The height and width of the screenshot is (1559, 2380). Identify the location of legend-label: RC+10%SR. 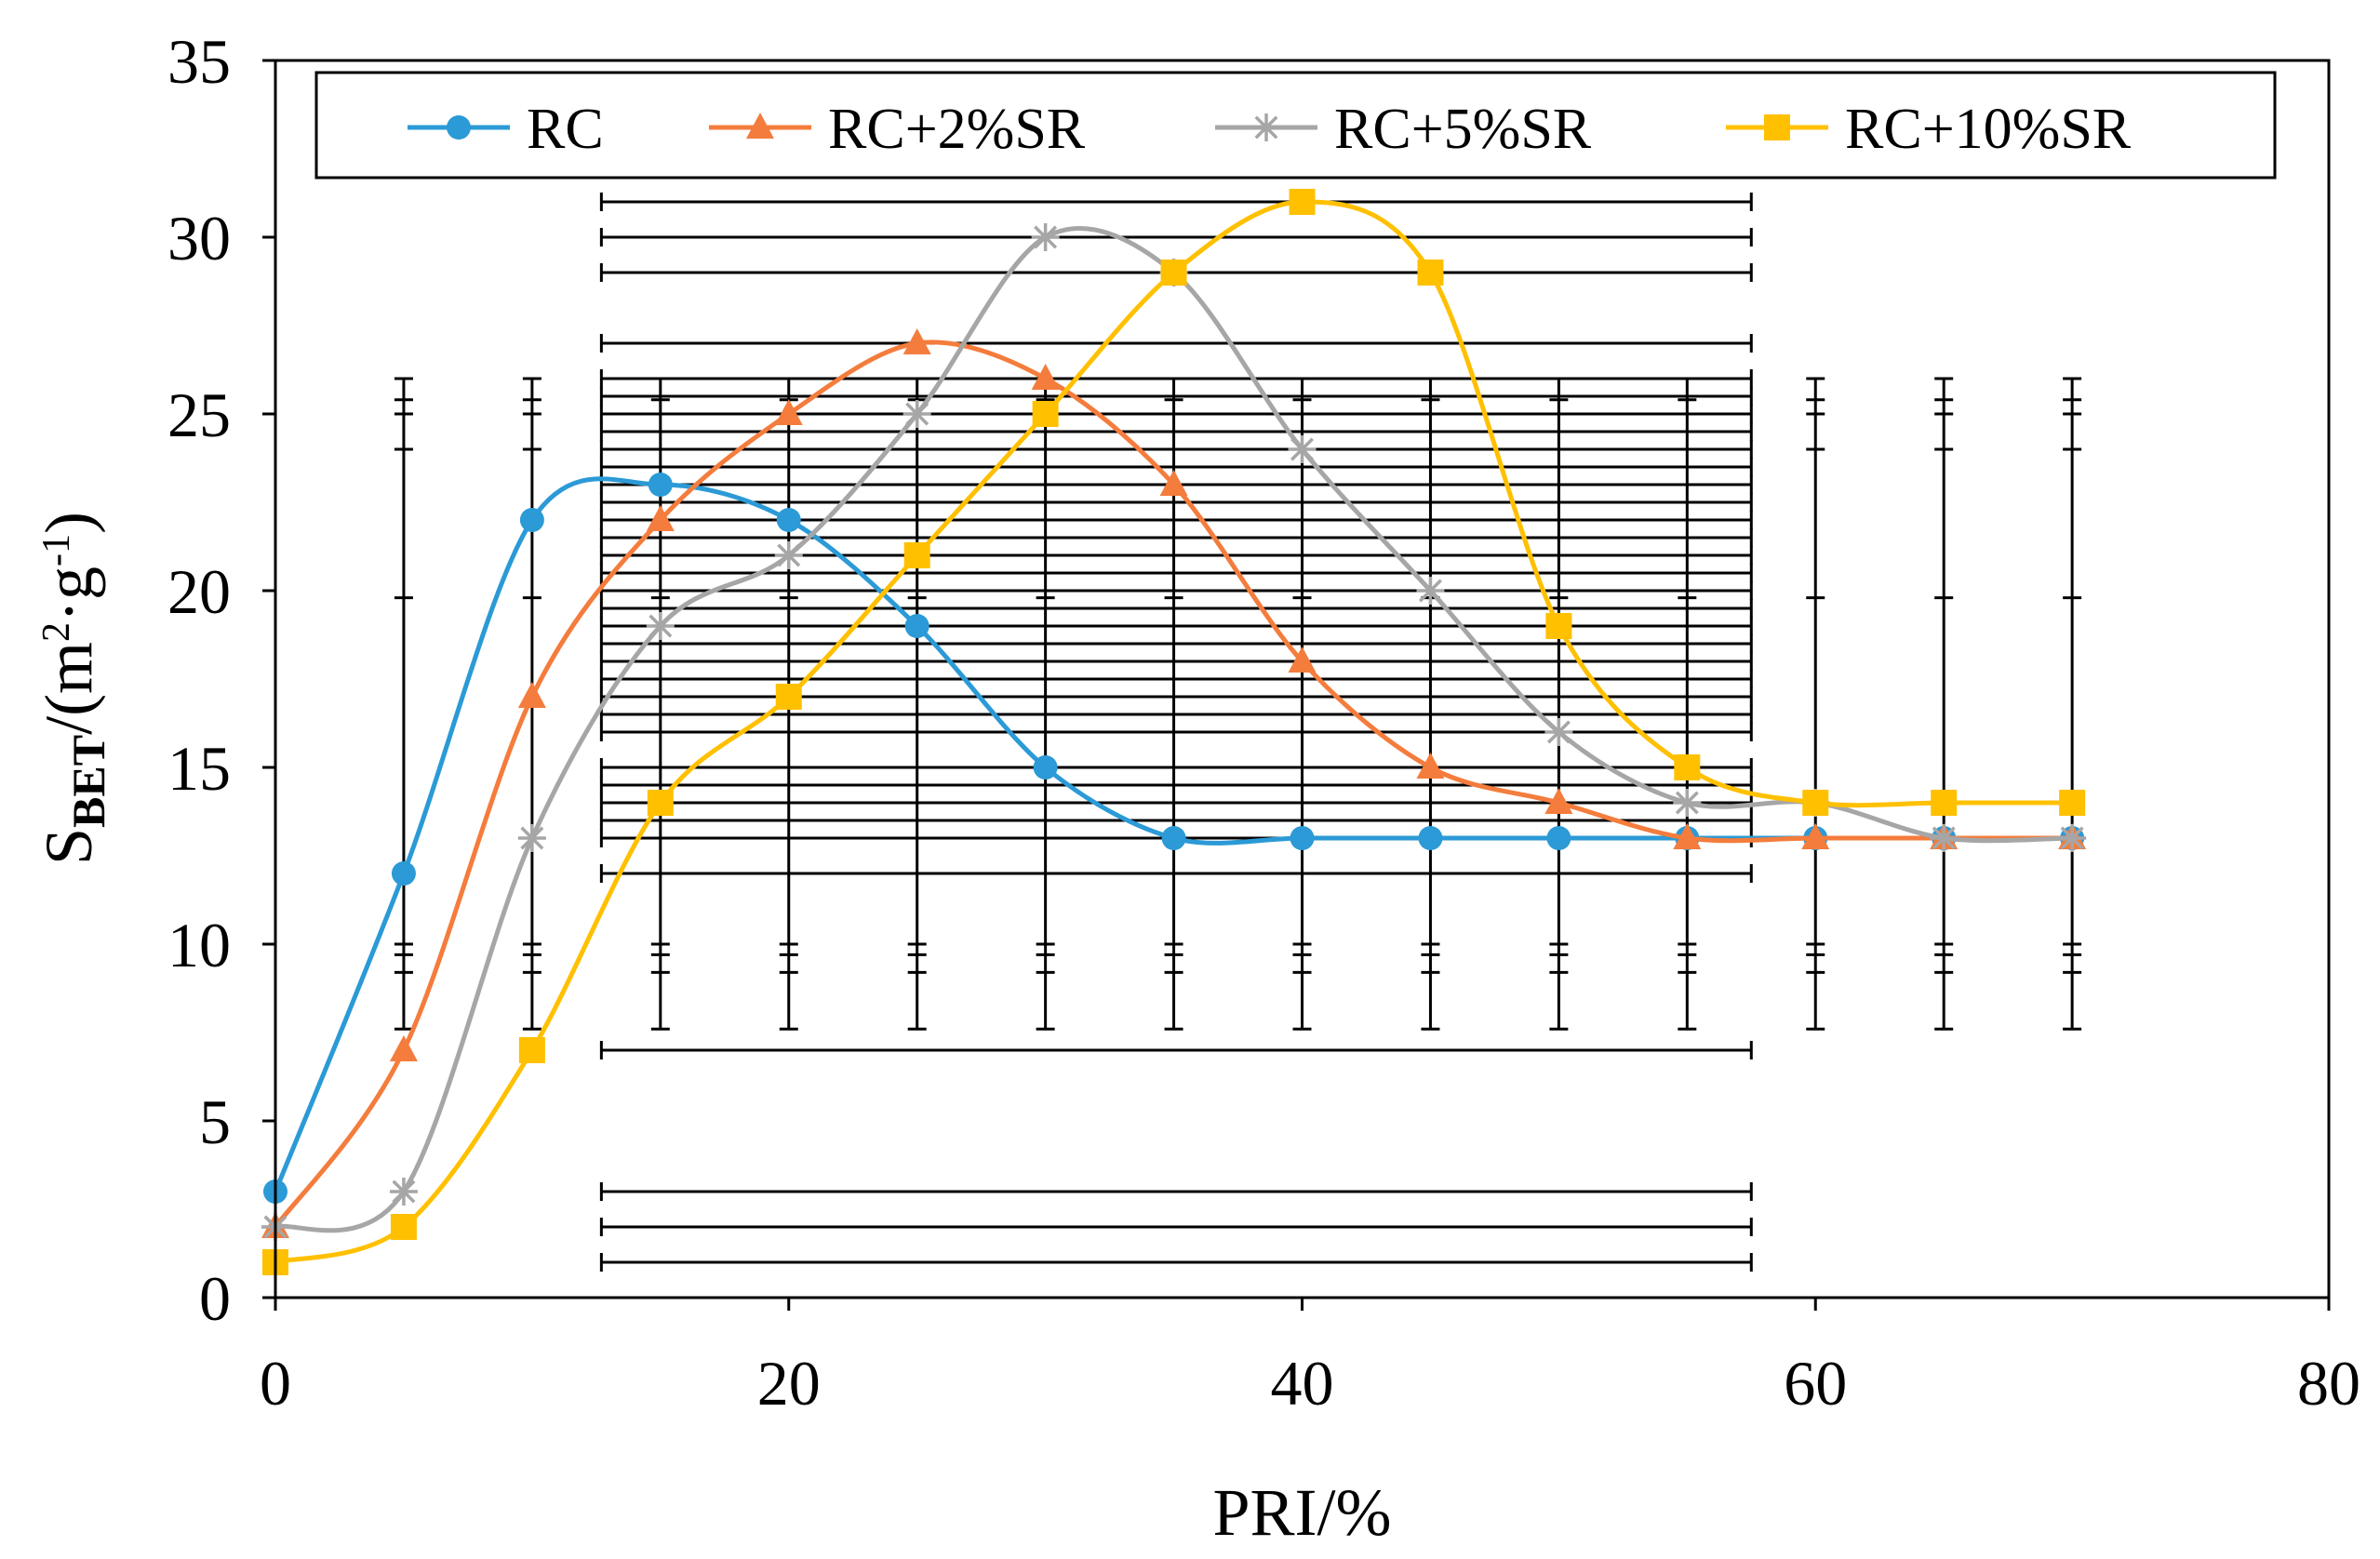
(1989, 129).